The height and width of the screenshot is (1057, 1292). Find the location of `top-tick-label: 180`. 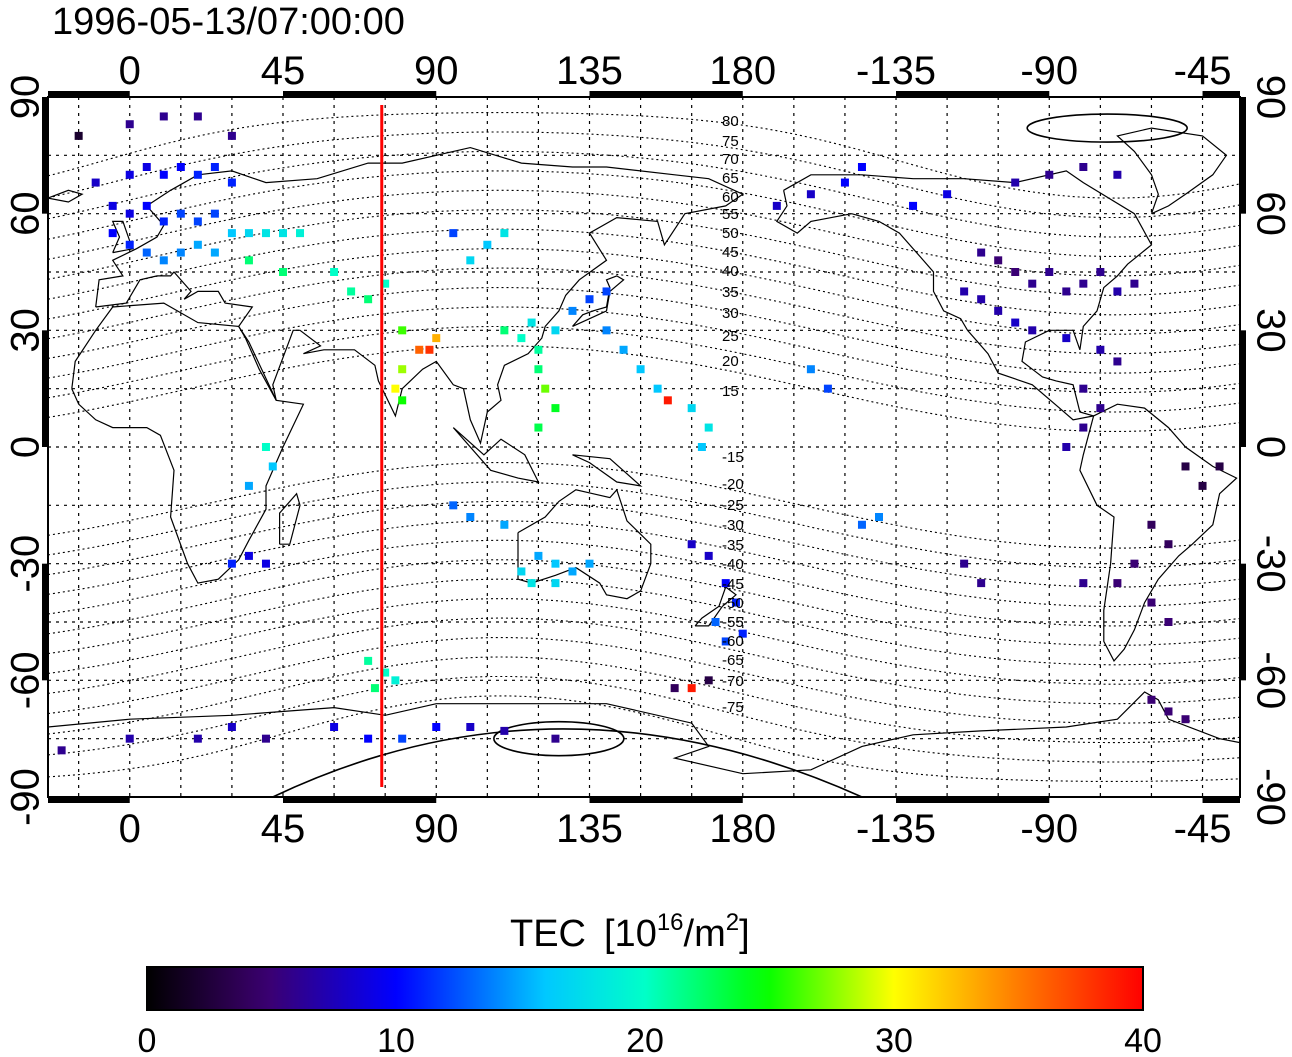

top-tick-label: 180 is located at coordinates (742, 71).